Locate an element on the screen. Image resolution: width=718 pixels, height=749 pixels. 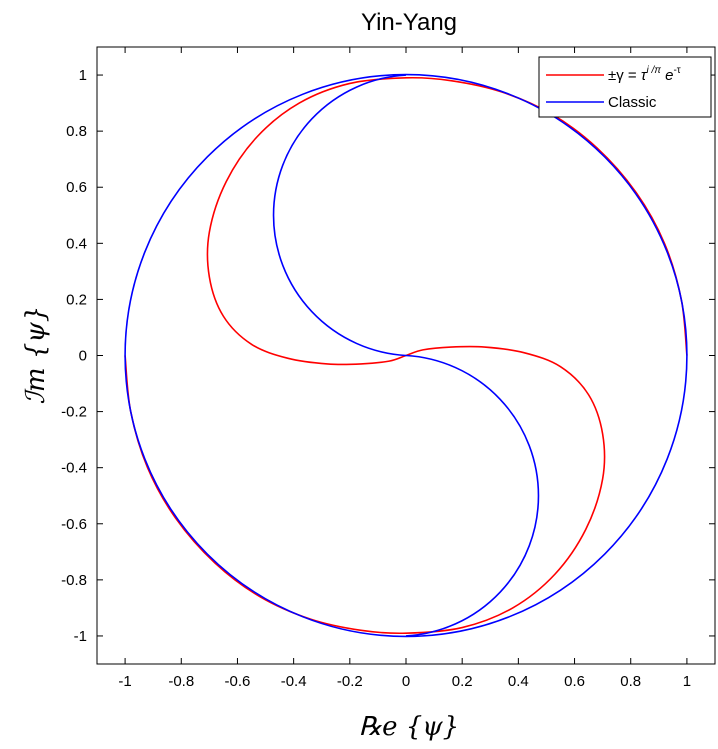
x-tick-label: -0.2 is located at coordinates (350, 681).